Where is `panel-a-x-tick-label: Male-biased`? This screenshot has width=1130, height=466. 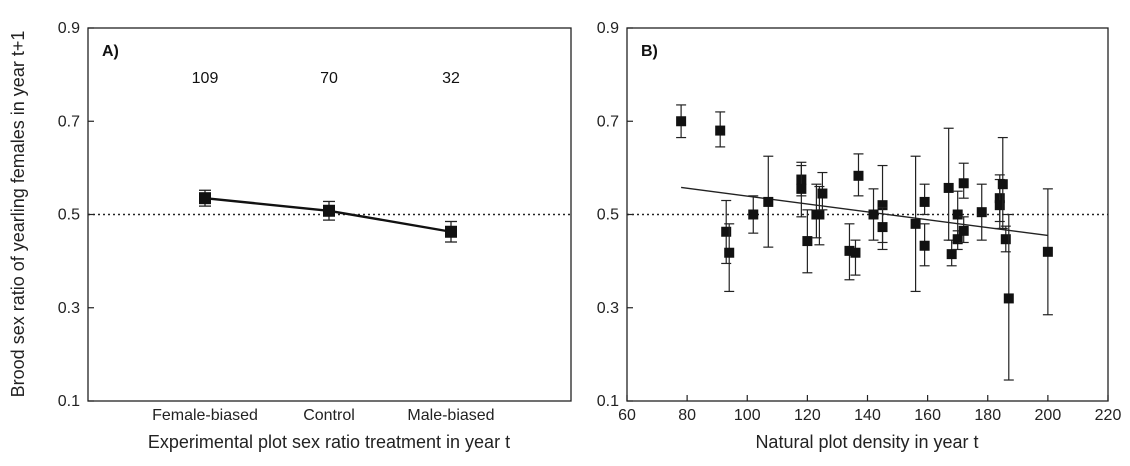 panel-a-x-tick-label: Male-biased is located at coordinates (450, 415).